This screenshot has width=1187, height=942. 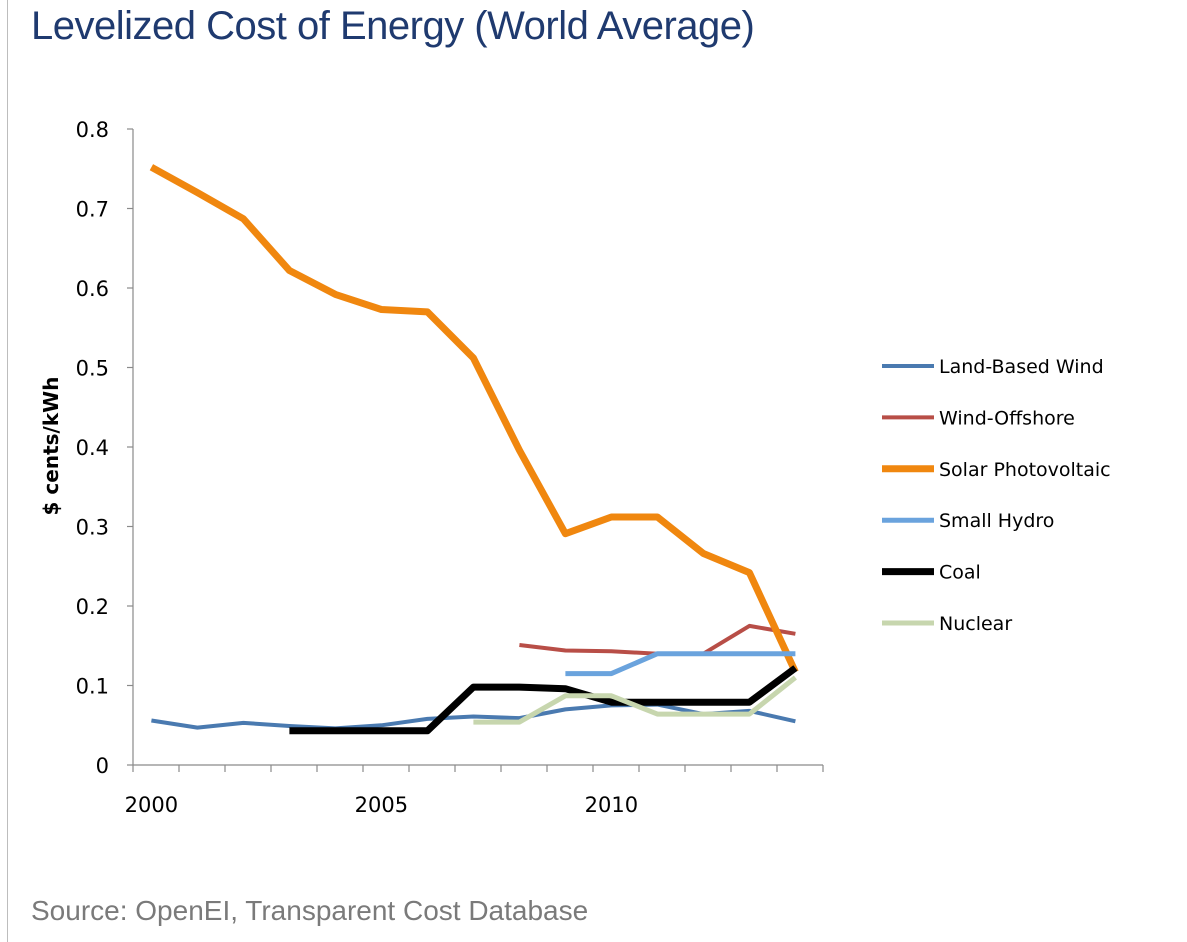 I want to click on y-tick-label: 0.4, so click(x=92, y=448).